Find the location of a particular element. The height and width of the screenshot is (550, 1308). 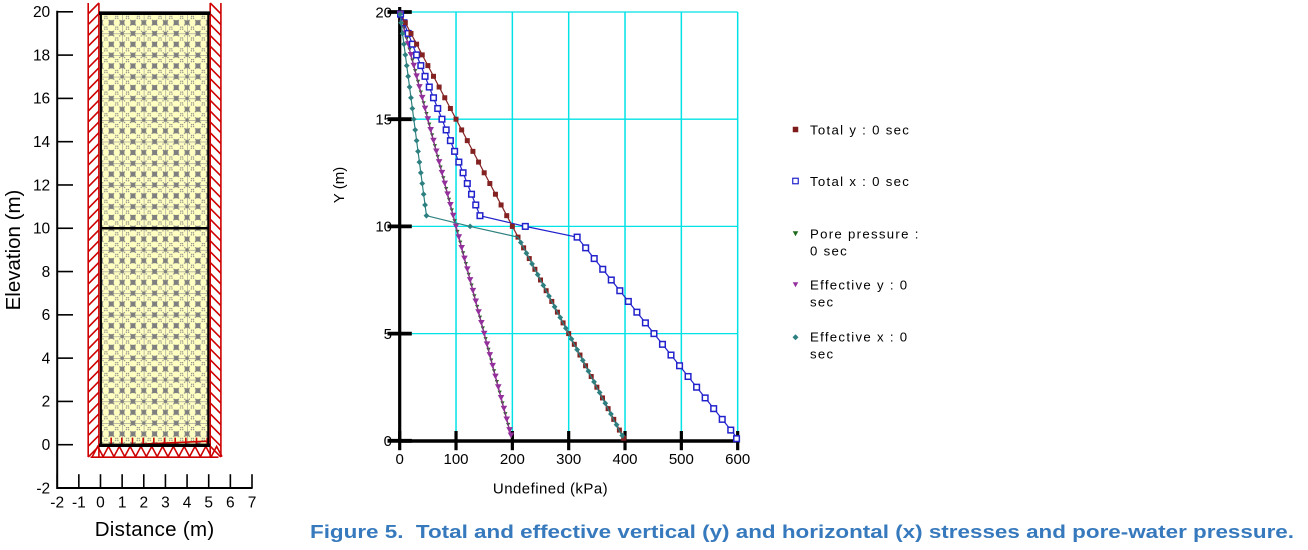

svg-text: -1 is located at coordinates (79, 503).